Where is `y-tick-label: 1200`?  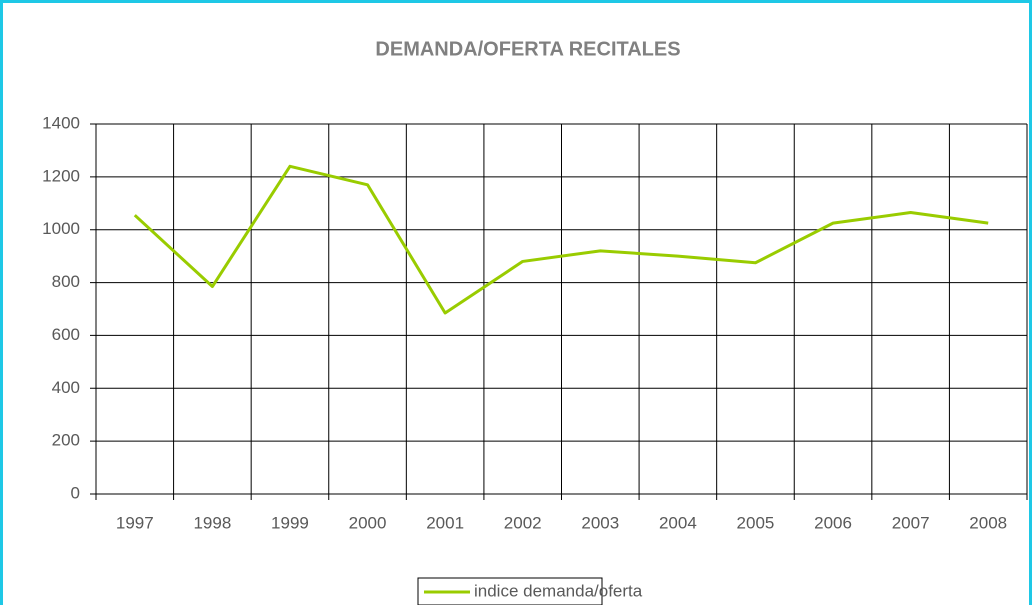 y-tick-label: 1200 is located at coordinates (61, 175).